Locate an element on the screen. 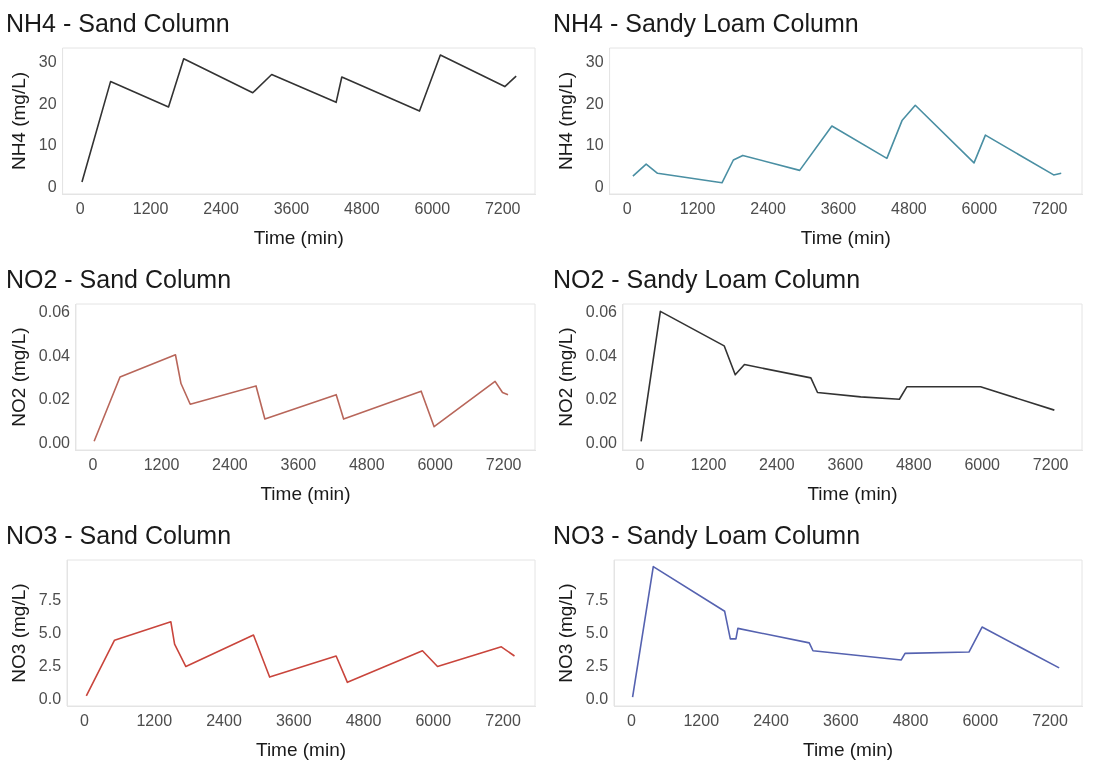 This screenshot has width=1094, height=769. chart-title: NH4 - Sand Column is located at coordinates (118, 22).